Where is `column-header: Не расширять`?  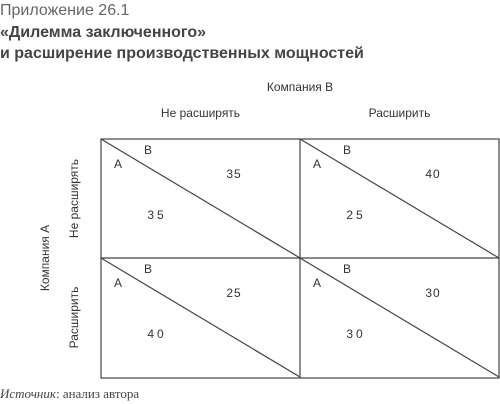
column-header: Не расширять is located at coordinates (200, 113).